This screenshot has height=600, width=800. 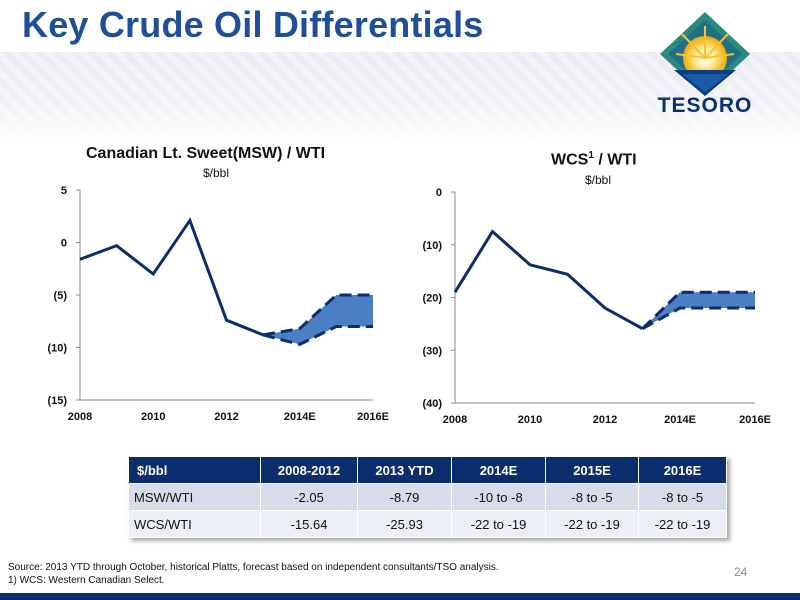 I want to click on chart1-subtitle: $/bbl, so click(x=216, y=173).